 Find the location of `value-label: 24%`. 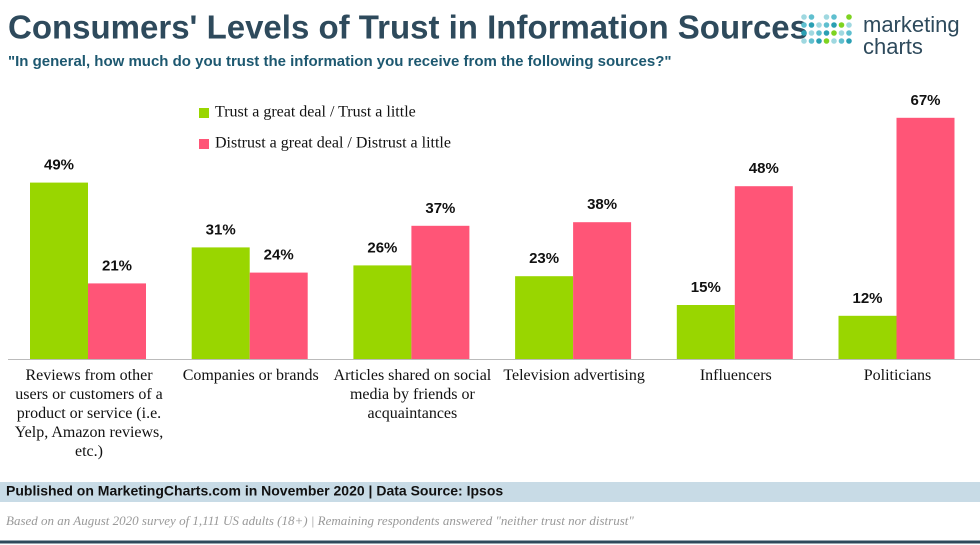

value-label: 24% is located at coordinates (279, 255).